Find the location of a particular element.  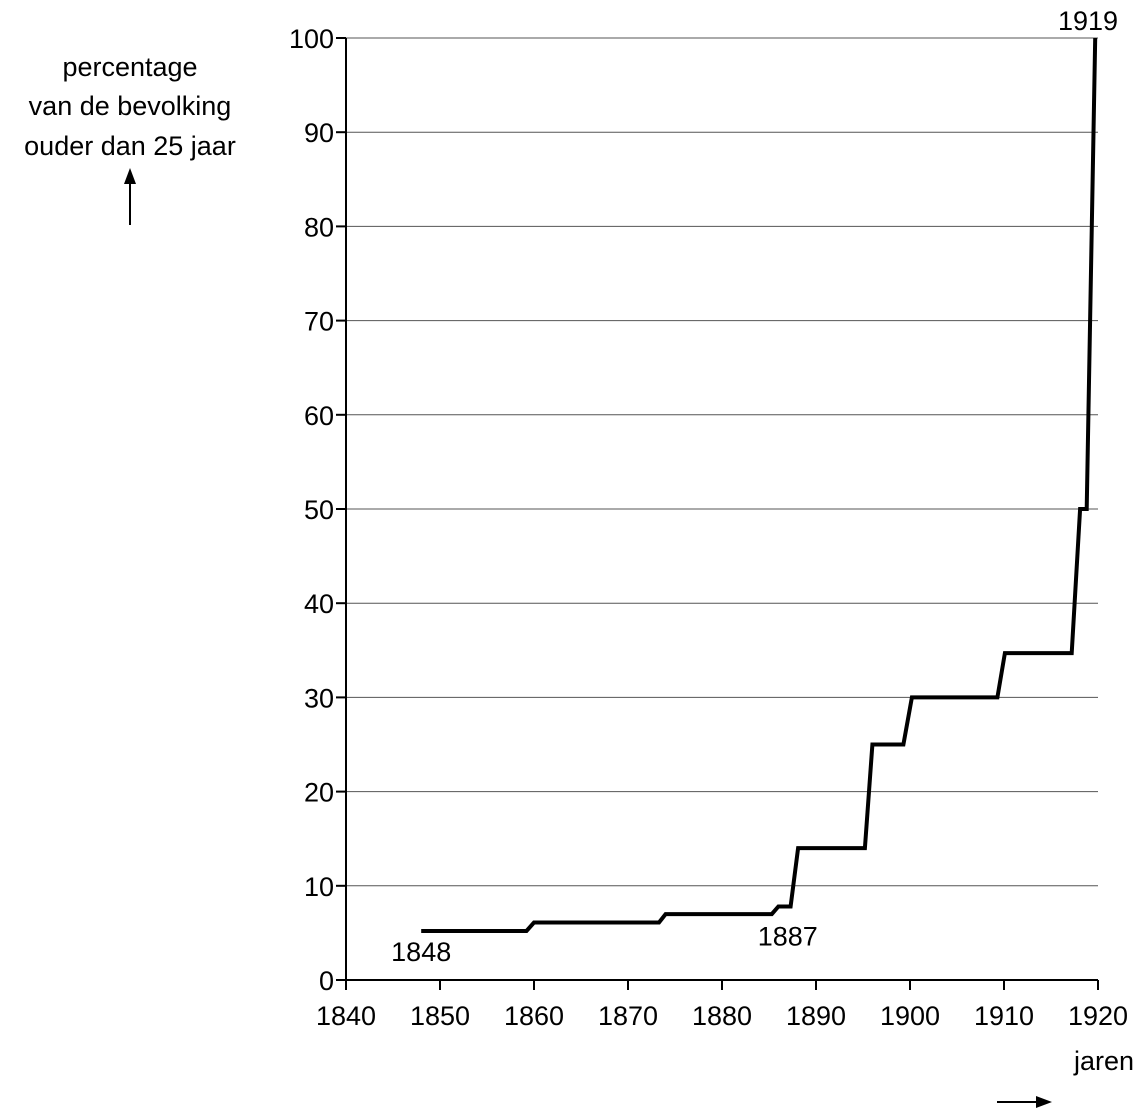

y-tick-label: 80 is located at coordinates (319, 227).